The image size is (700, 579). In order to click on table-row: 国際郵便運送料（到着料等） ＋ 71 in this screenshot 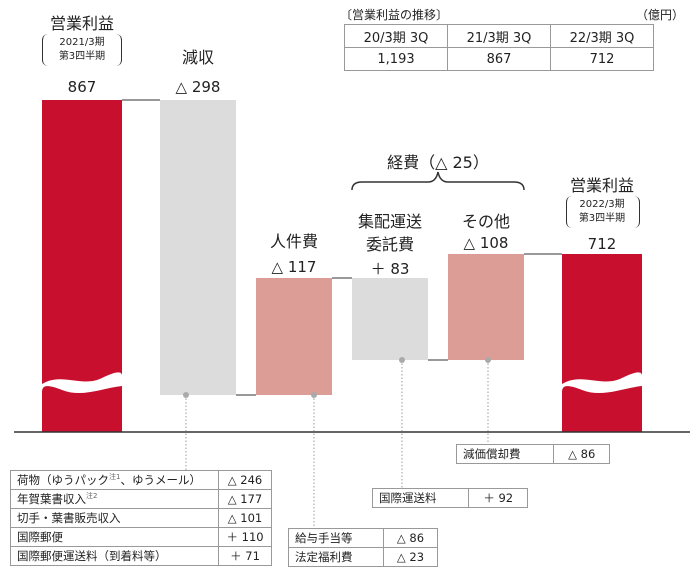, I will do `click(140, 556)`.